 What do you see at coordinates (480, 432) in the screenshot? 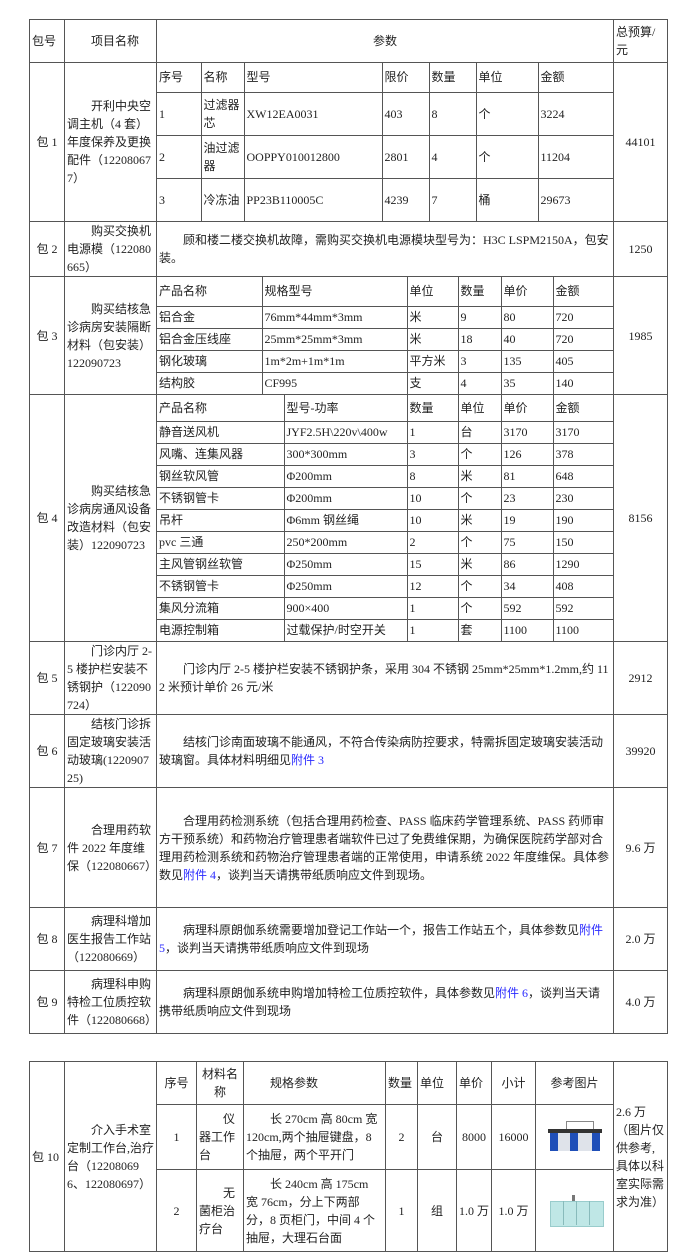
I see `item-cell: 台` at bounding box center [480, 432].